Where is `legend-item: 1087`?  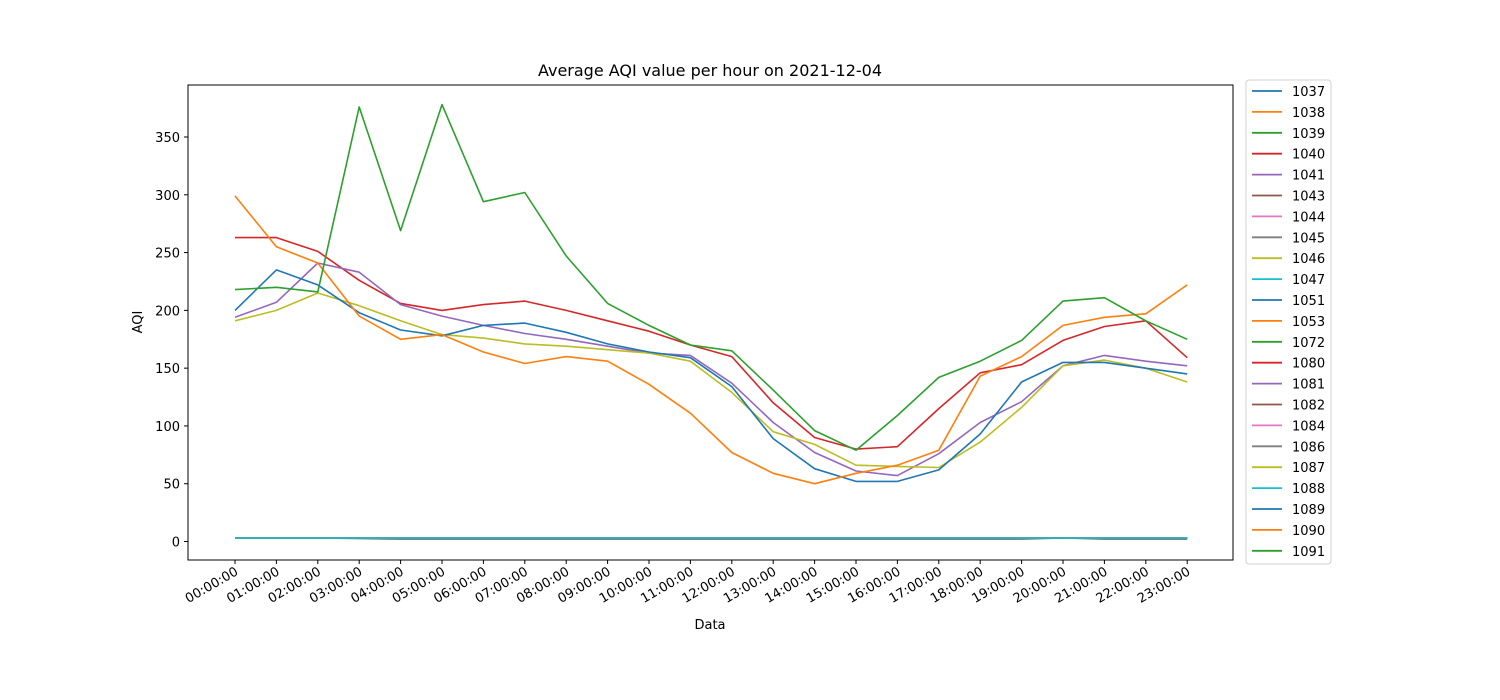
legend-item: 1087 is located at coordinates (1288, 468).